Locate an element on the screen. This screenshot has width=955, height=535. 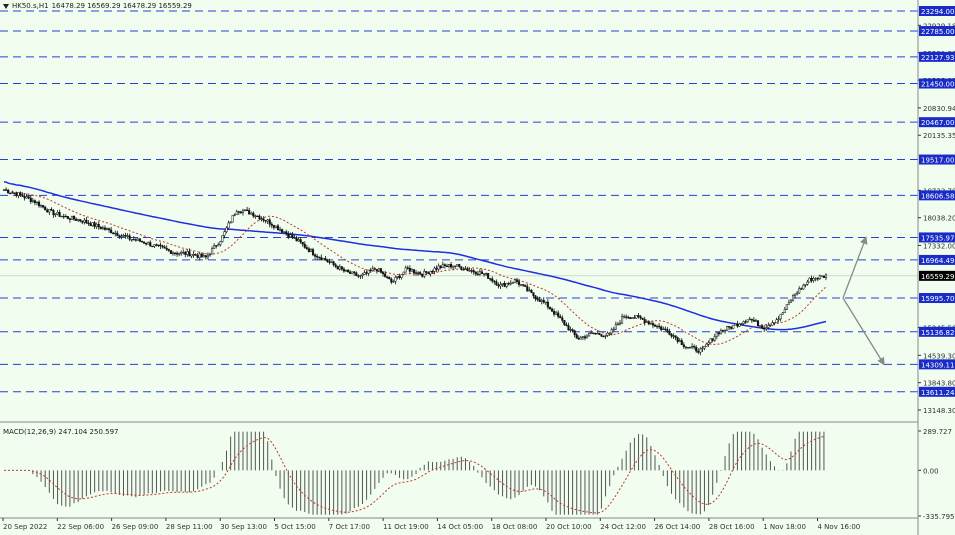
bearish-arrow is located at coordinates (863, 331).